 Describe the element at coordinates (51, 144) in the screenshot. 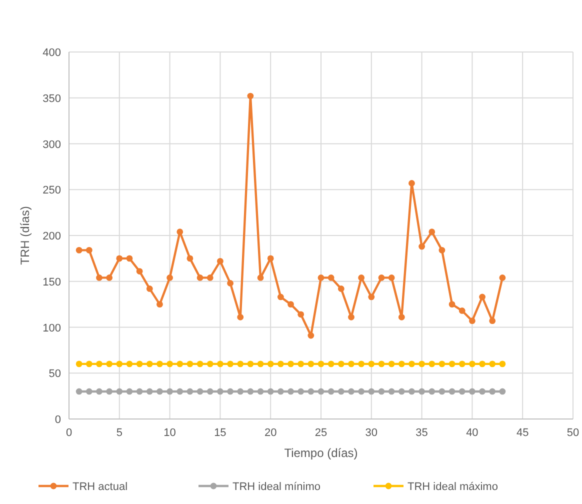

I see `y-tick-label: 300` at that location.